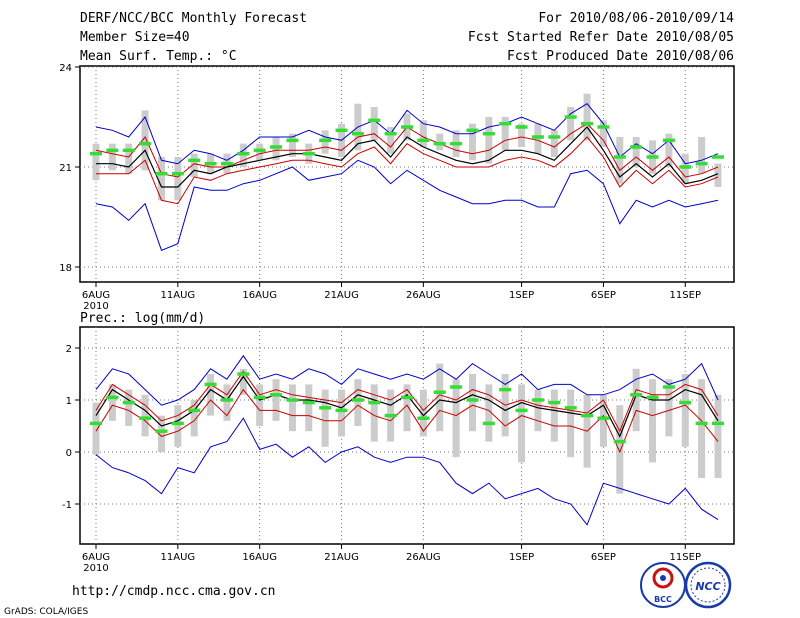  What do you see at coordinates (174, 591) in the screenshot?
I see `source-url: http://cmdp.ncc.cma.gov.cn` at bounding box center [174, 591].